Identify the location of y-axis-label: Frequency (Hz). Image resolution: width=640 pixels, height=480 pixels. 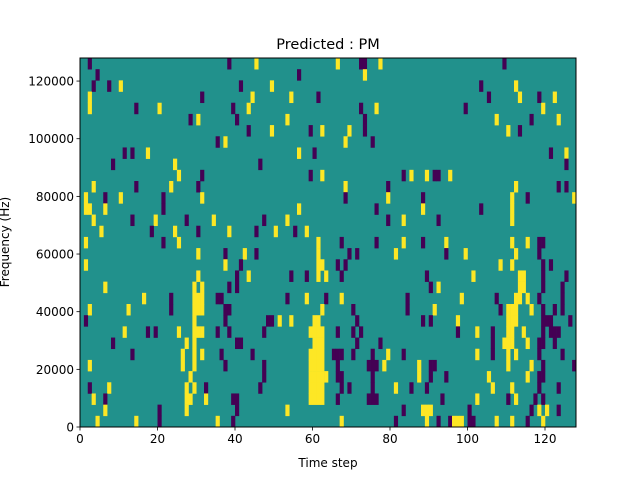
(6, 242).